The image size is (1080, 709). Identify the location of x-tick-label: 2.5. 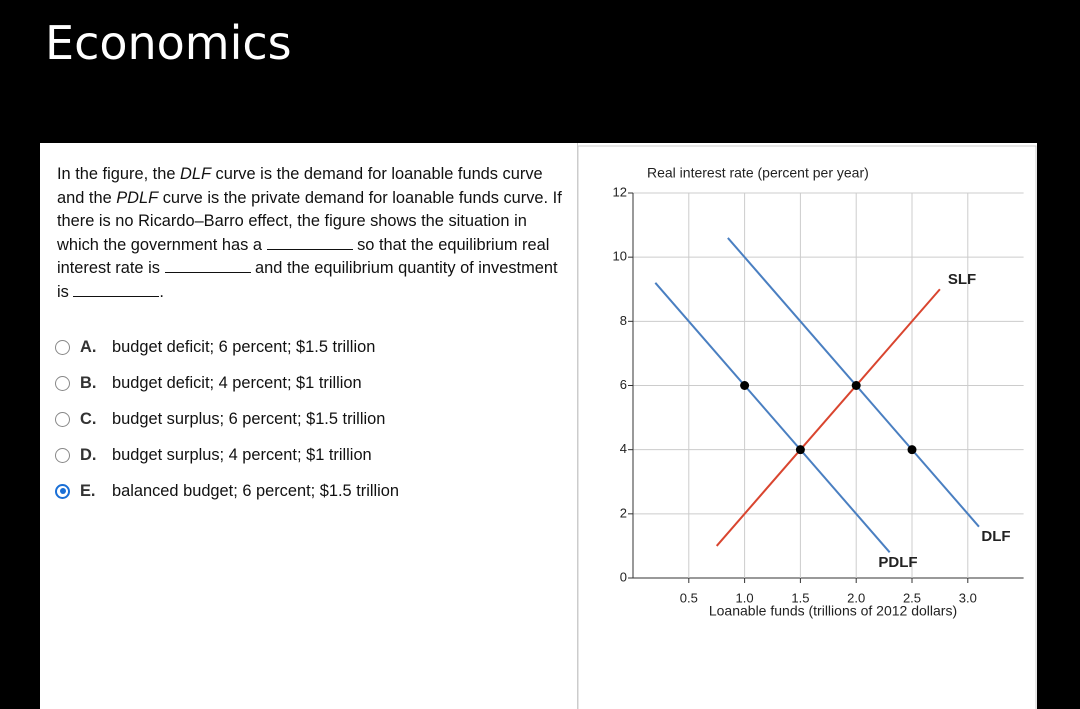
(912, 597).